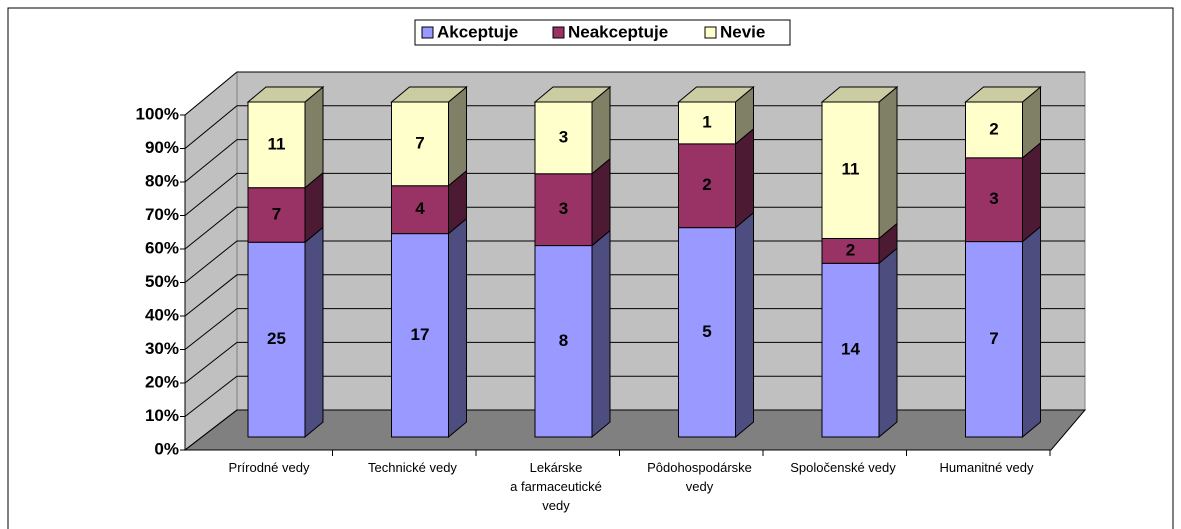 The height and width of the screenshot is (529, 1181). I want to click on y-tick-label: 50%, so click(162, 281).